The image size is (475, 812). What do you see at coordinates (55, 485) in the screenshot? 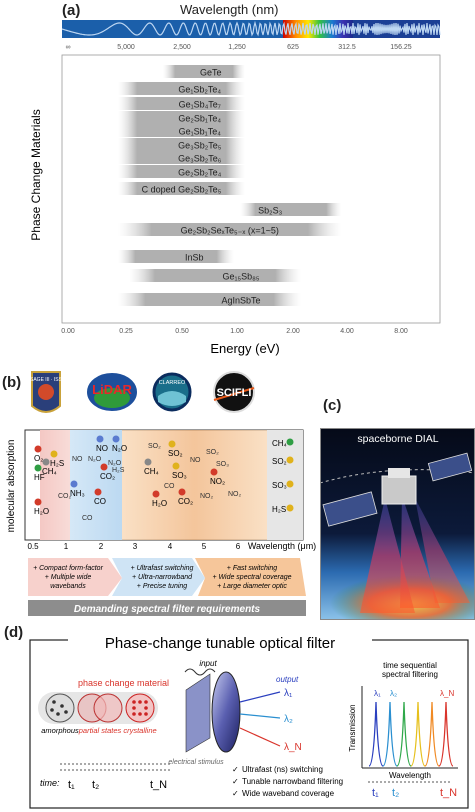
I see `sage-band` at bounding box center [55, 485].